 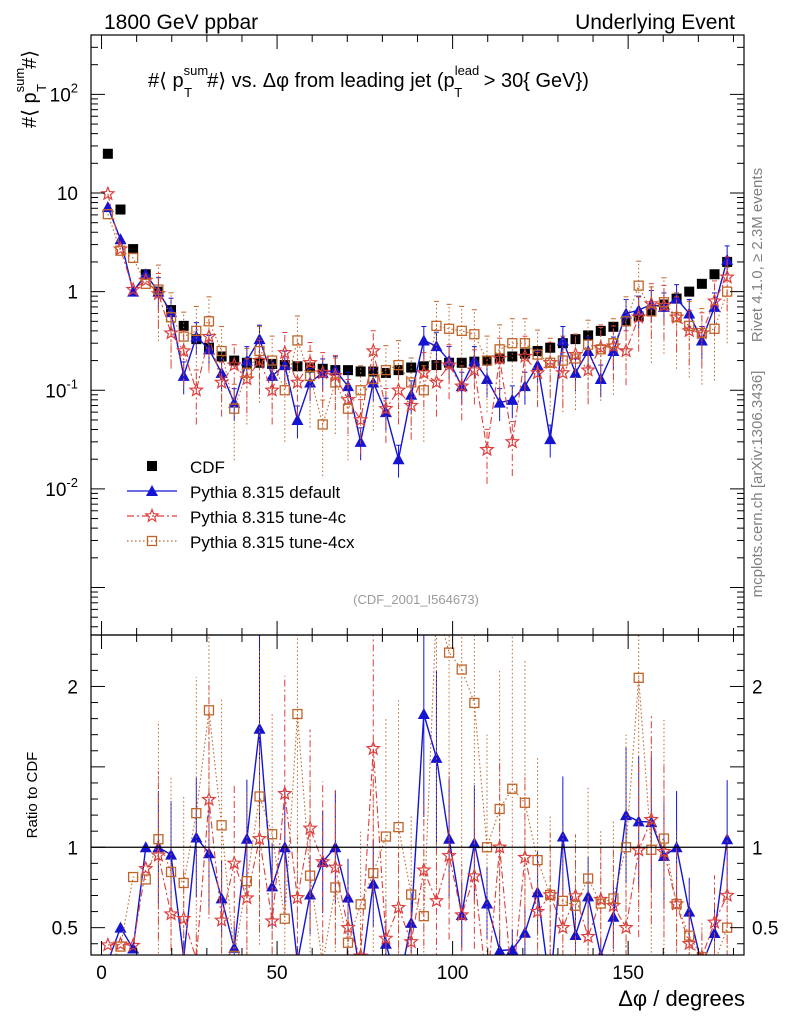 What do you see at coordinates (65, 929) in the screenshot?
I see `ratio-tick-label: 0.5` at bounding box center [65, 929].